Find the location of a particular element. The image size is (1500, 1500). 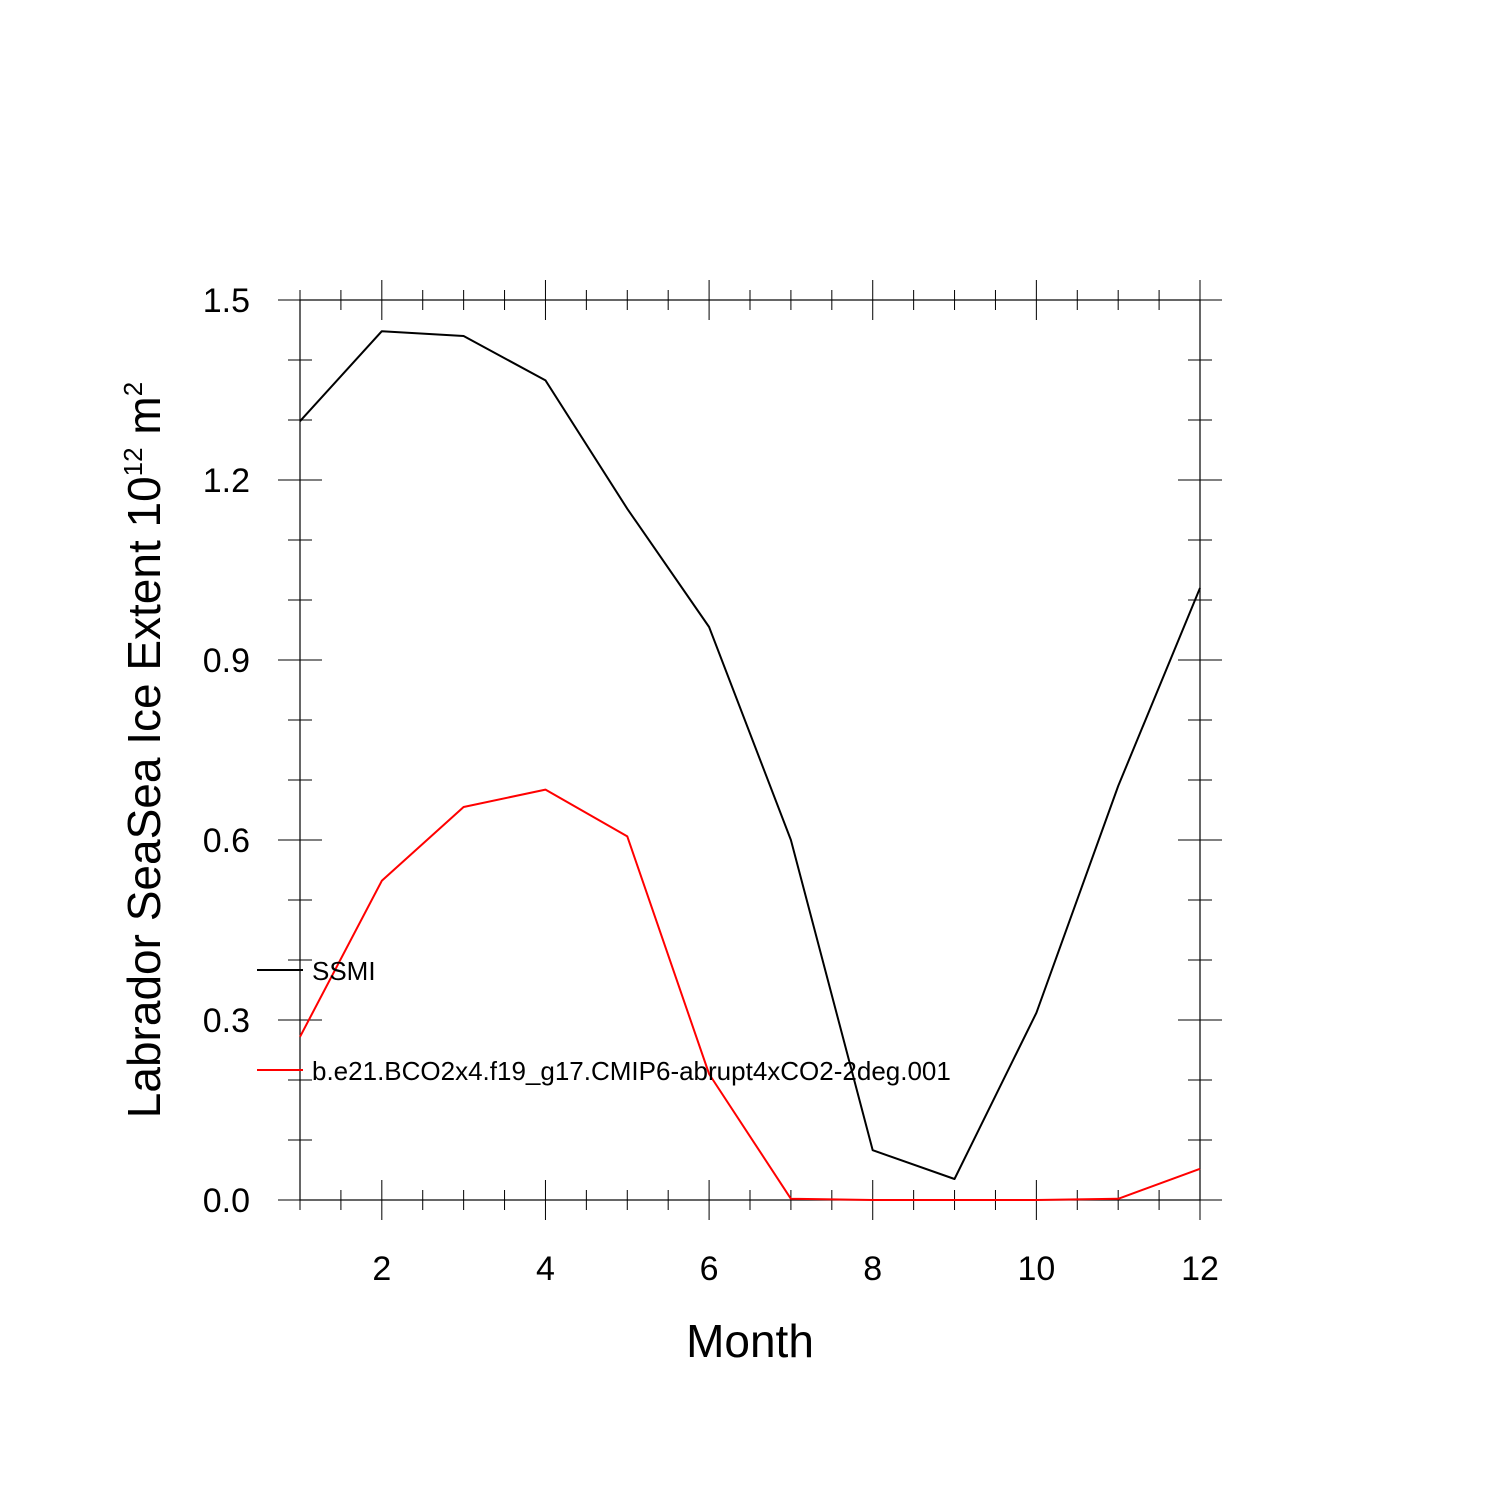

y-tick-label: 0.0 is located at coordinates (226, 1201).